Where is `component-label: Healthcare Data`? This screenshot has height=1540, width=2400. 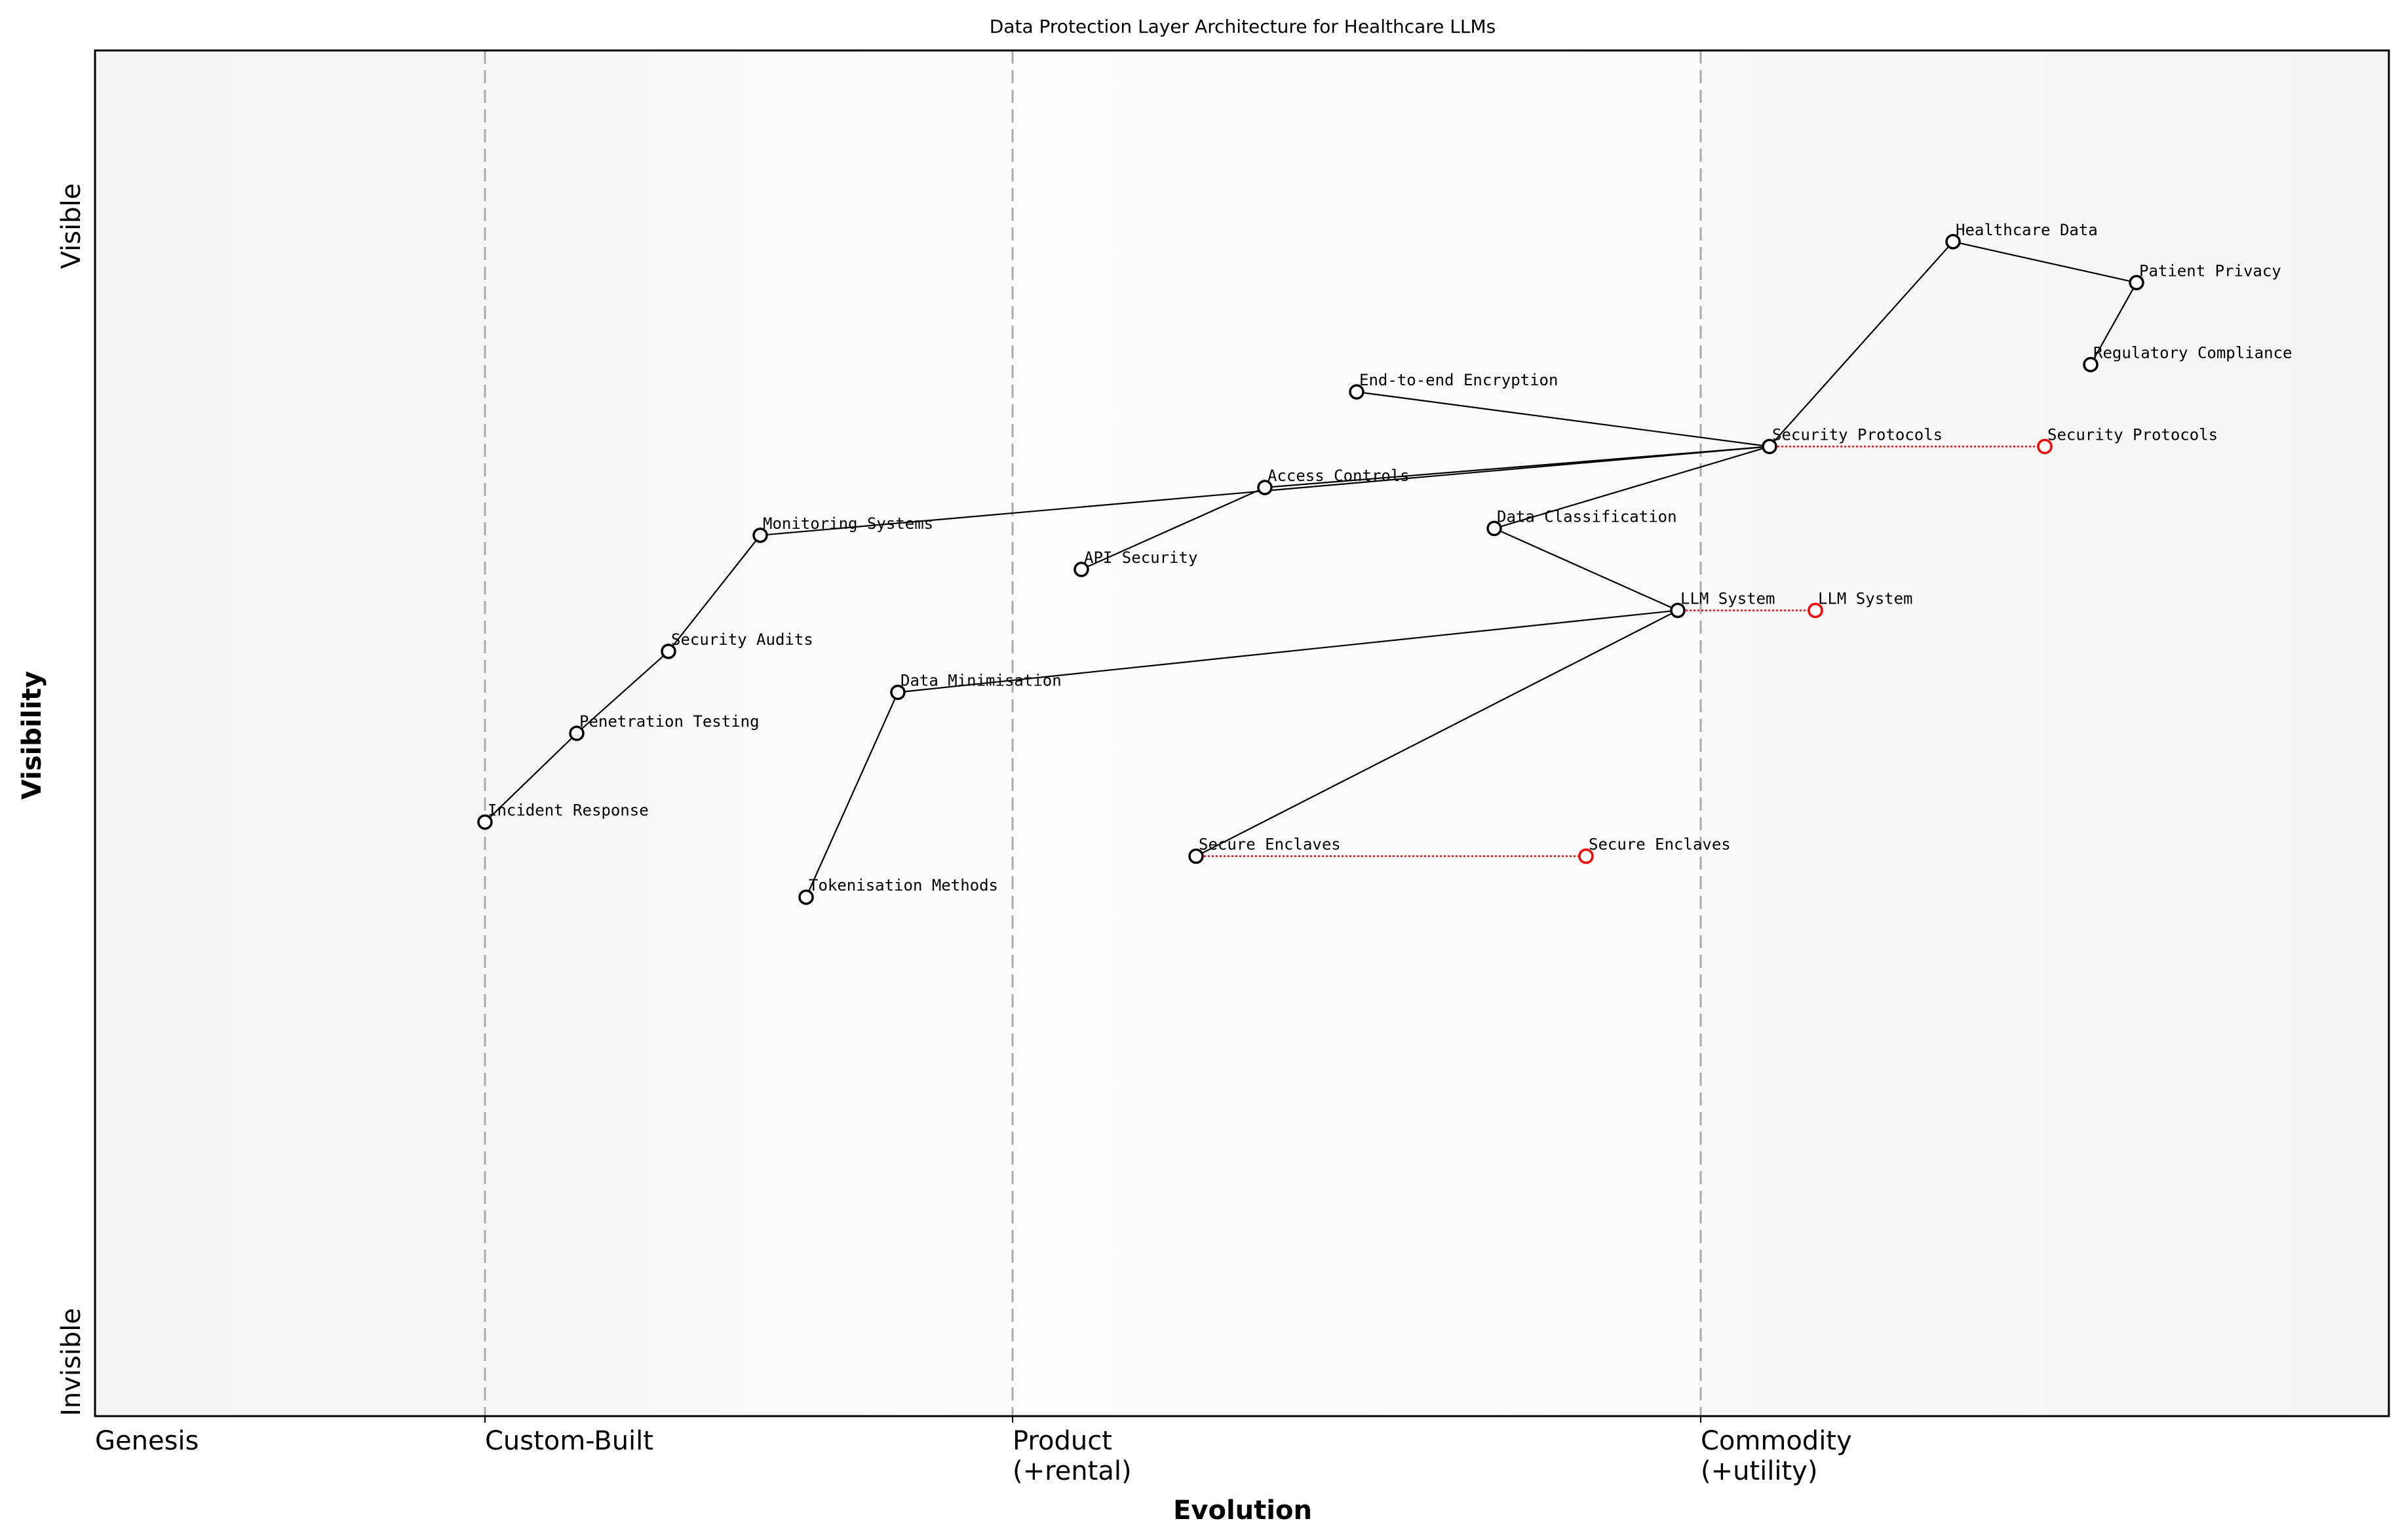 component-label: Healthcare Data is located at coordinates (2027, 230).